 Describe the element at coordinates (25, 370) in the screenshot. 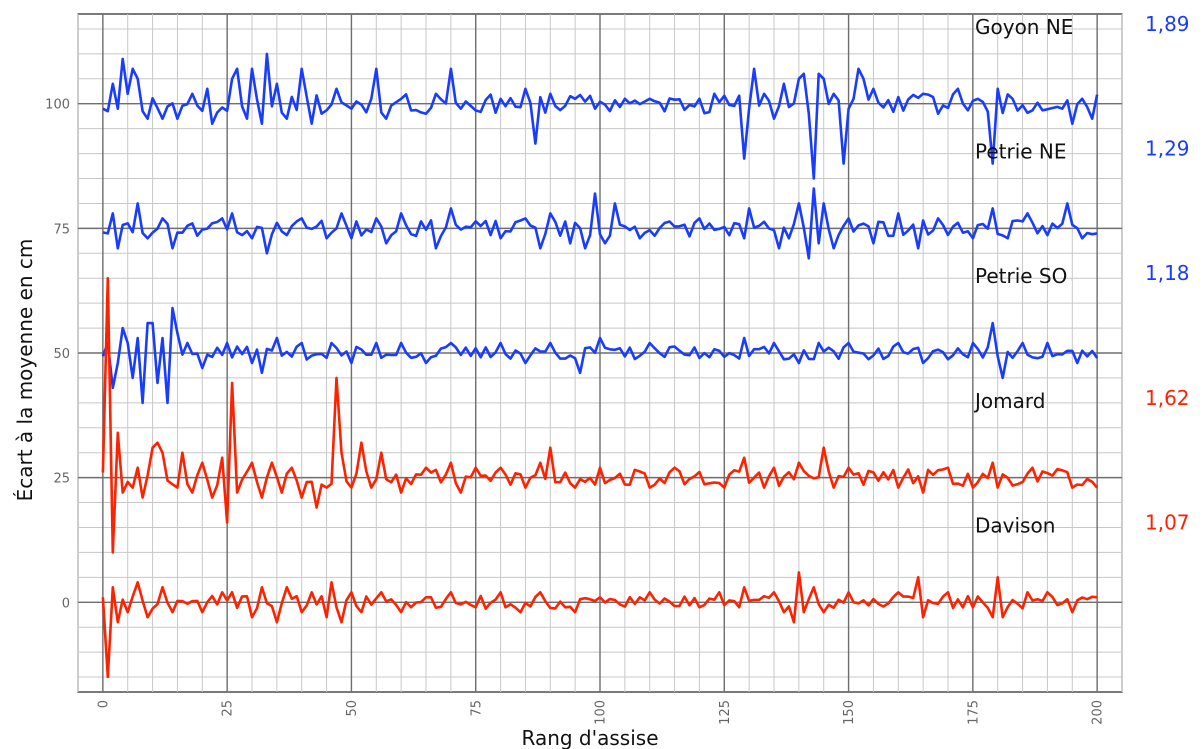

I see `y-axis-title: Écart à la moyenne en cm` at that location.